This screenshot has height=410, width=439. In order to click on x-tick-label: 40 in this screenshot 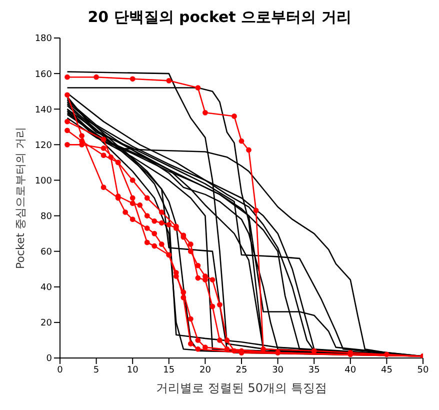, I will do `click(350, 370)`.